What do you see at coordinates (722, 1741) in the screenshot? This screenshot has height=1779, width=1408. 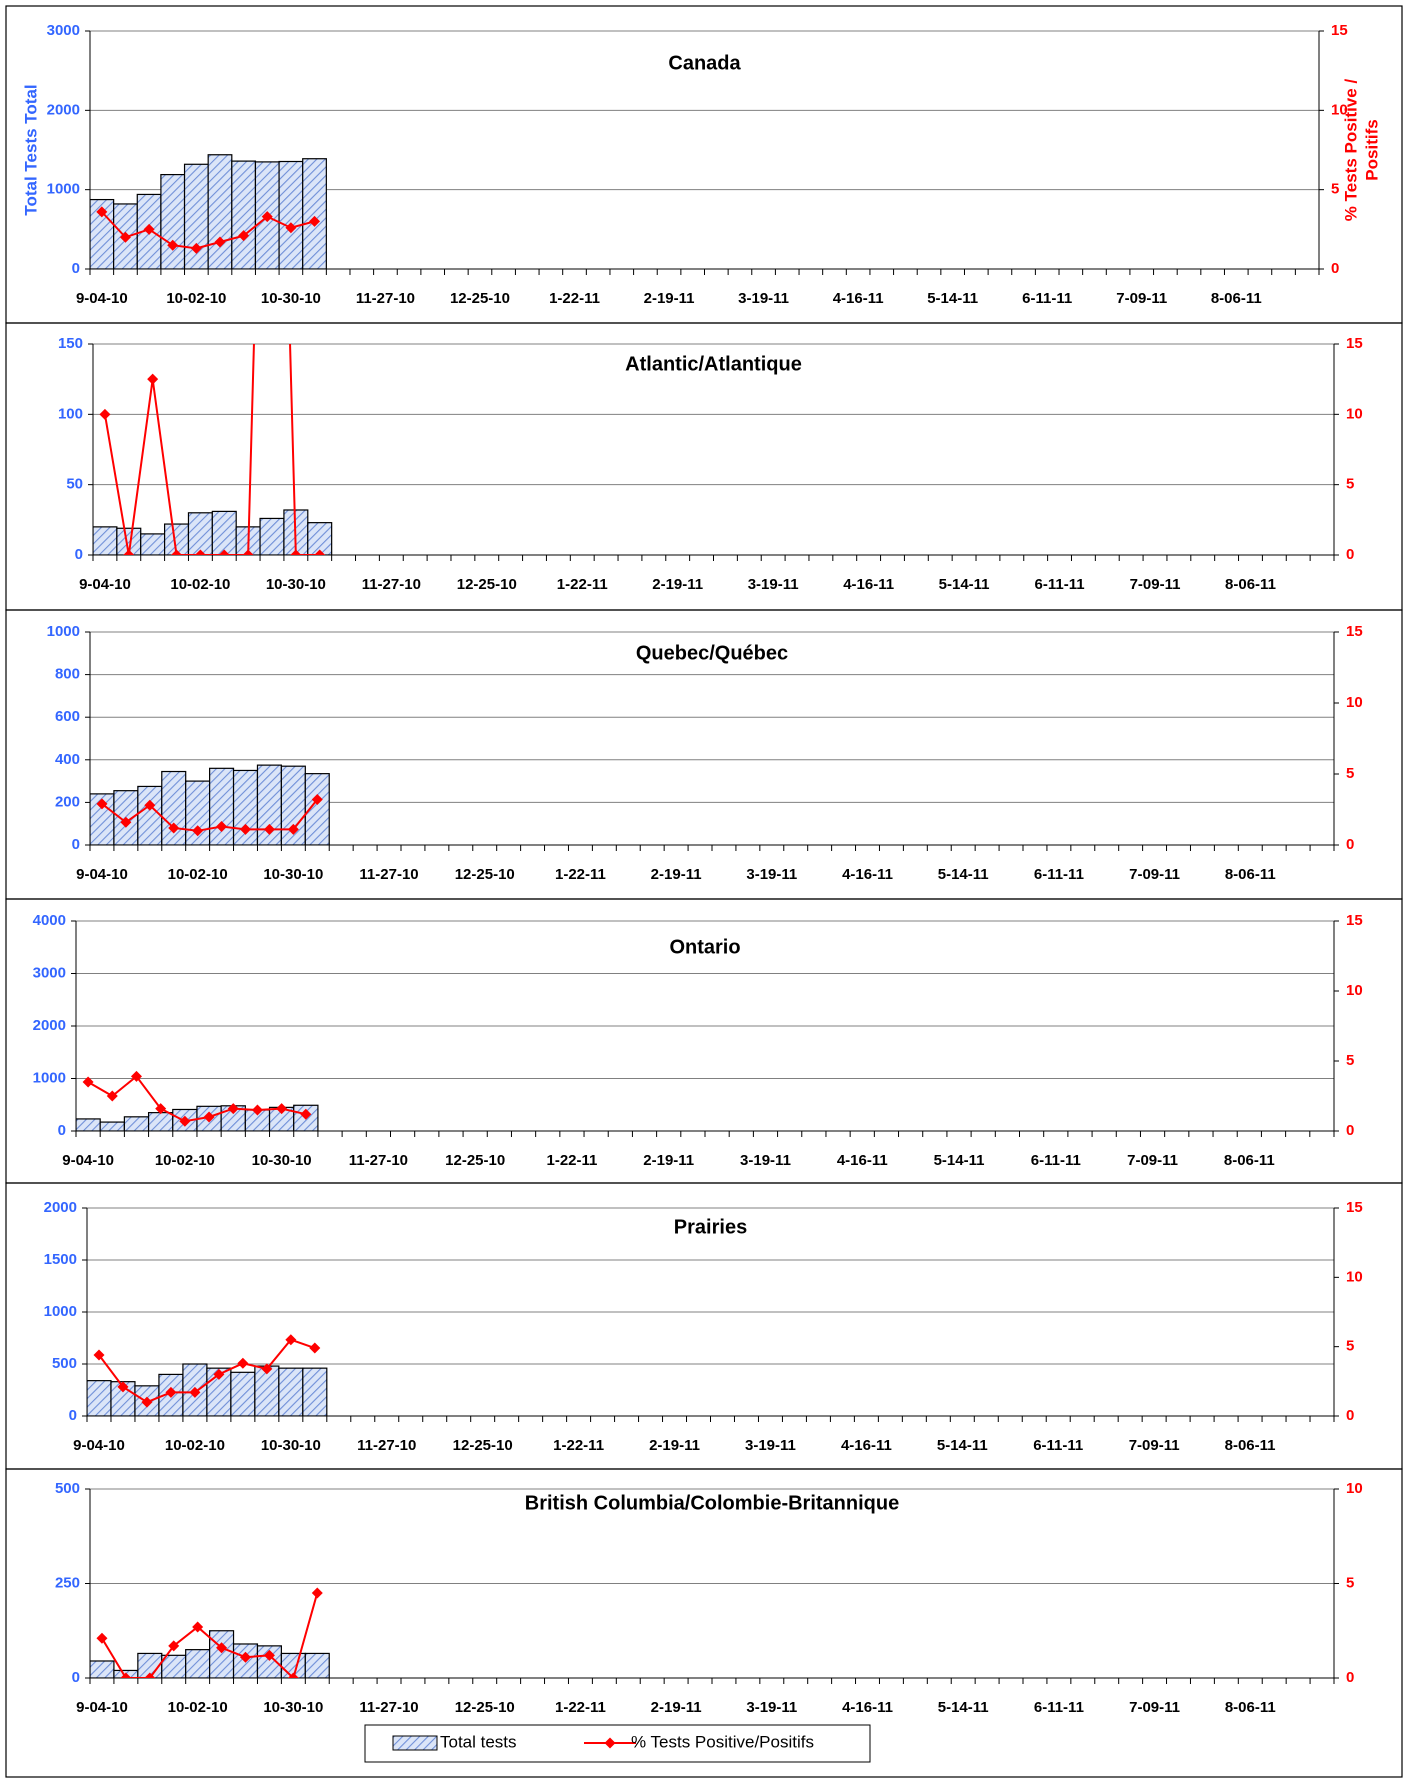 I see `legend-label: % Tests Positive/Positifs` at bounding box center [722, 1741].